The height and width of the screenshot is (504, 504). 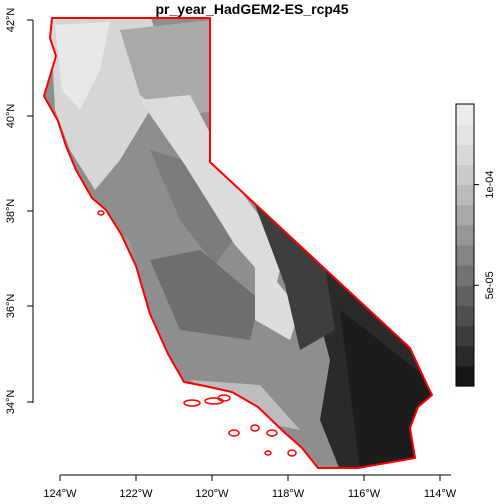 What do you see at coordinates (252, 9) in the screenshot?
I see `map-title: pr_year_HadGEM2-ES_rcp45` at bounding box center [252, 9].